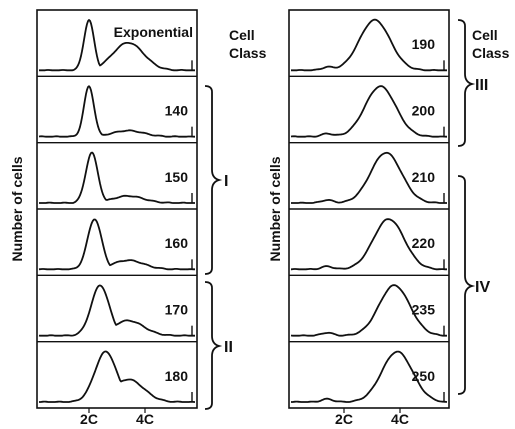  Describe the element at coordinates (466, 83) in the screenshot. I see `brace-class-III` at that location.